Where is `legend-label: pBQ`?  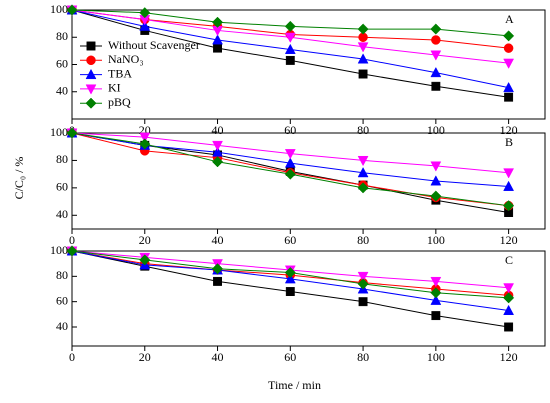
legend-label: pBQ is located at coordinates (119, 102).